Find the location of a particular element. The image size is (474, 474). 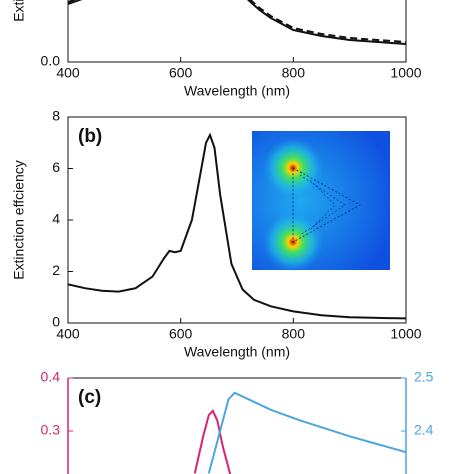

y-tick-label: 0.3 is located at coordinates (51, 430).